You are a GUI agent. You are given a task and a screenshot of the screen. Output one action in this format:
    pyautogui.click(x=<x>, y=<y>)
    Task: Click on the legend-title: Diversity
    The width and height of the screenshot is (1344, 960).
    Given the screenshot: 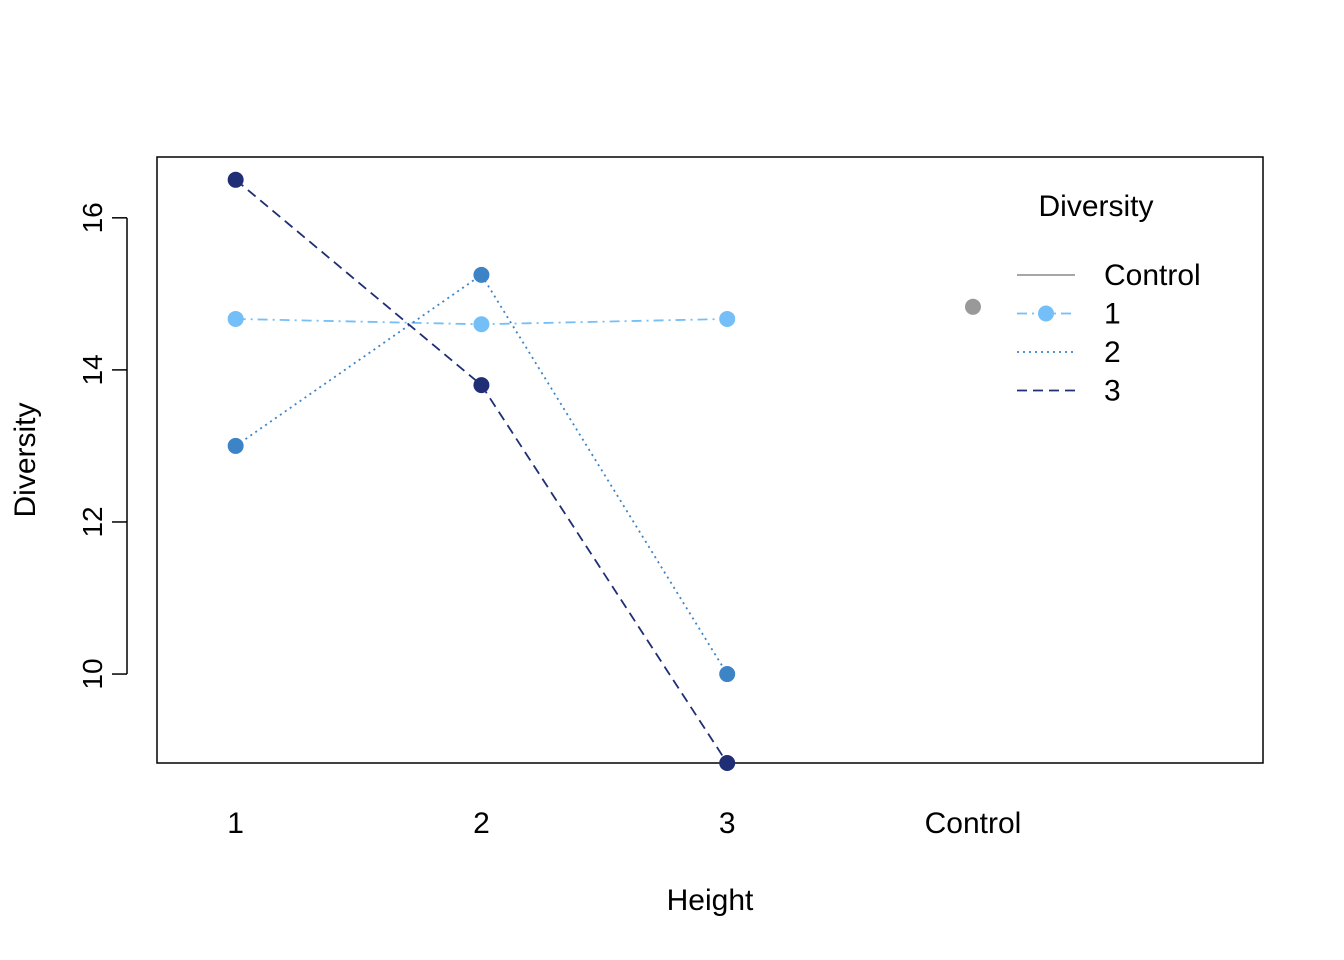 What is the action you would take?
    pyautogui.click(x=1095, y=206)
    